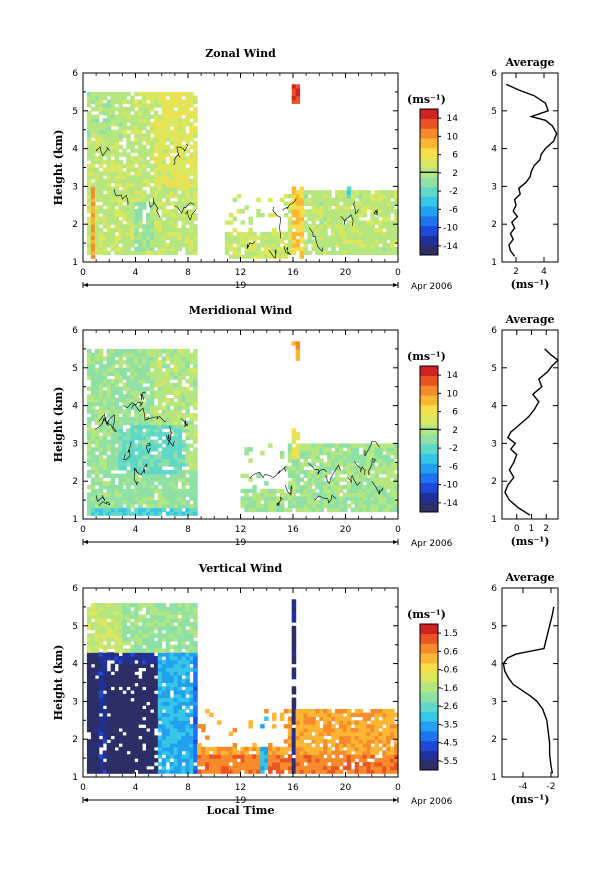  What do you see at coordinates (494, 444) in the screenshot?
I see `profile-y-tick-label: 3` at bounding box center [494, 444].